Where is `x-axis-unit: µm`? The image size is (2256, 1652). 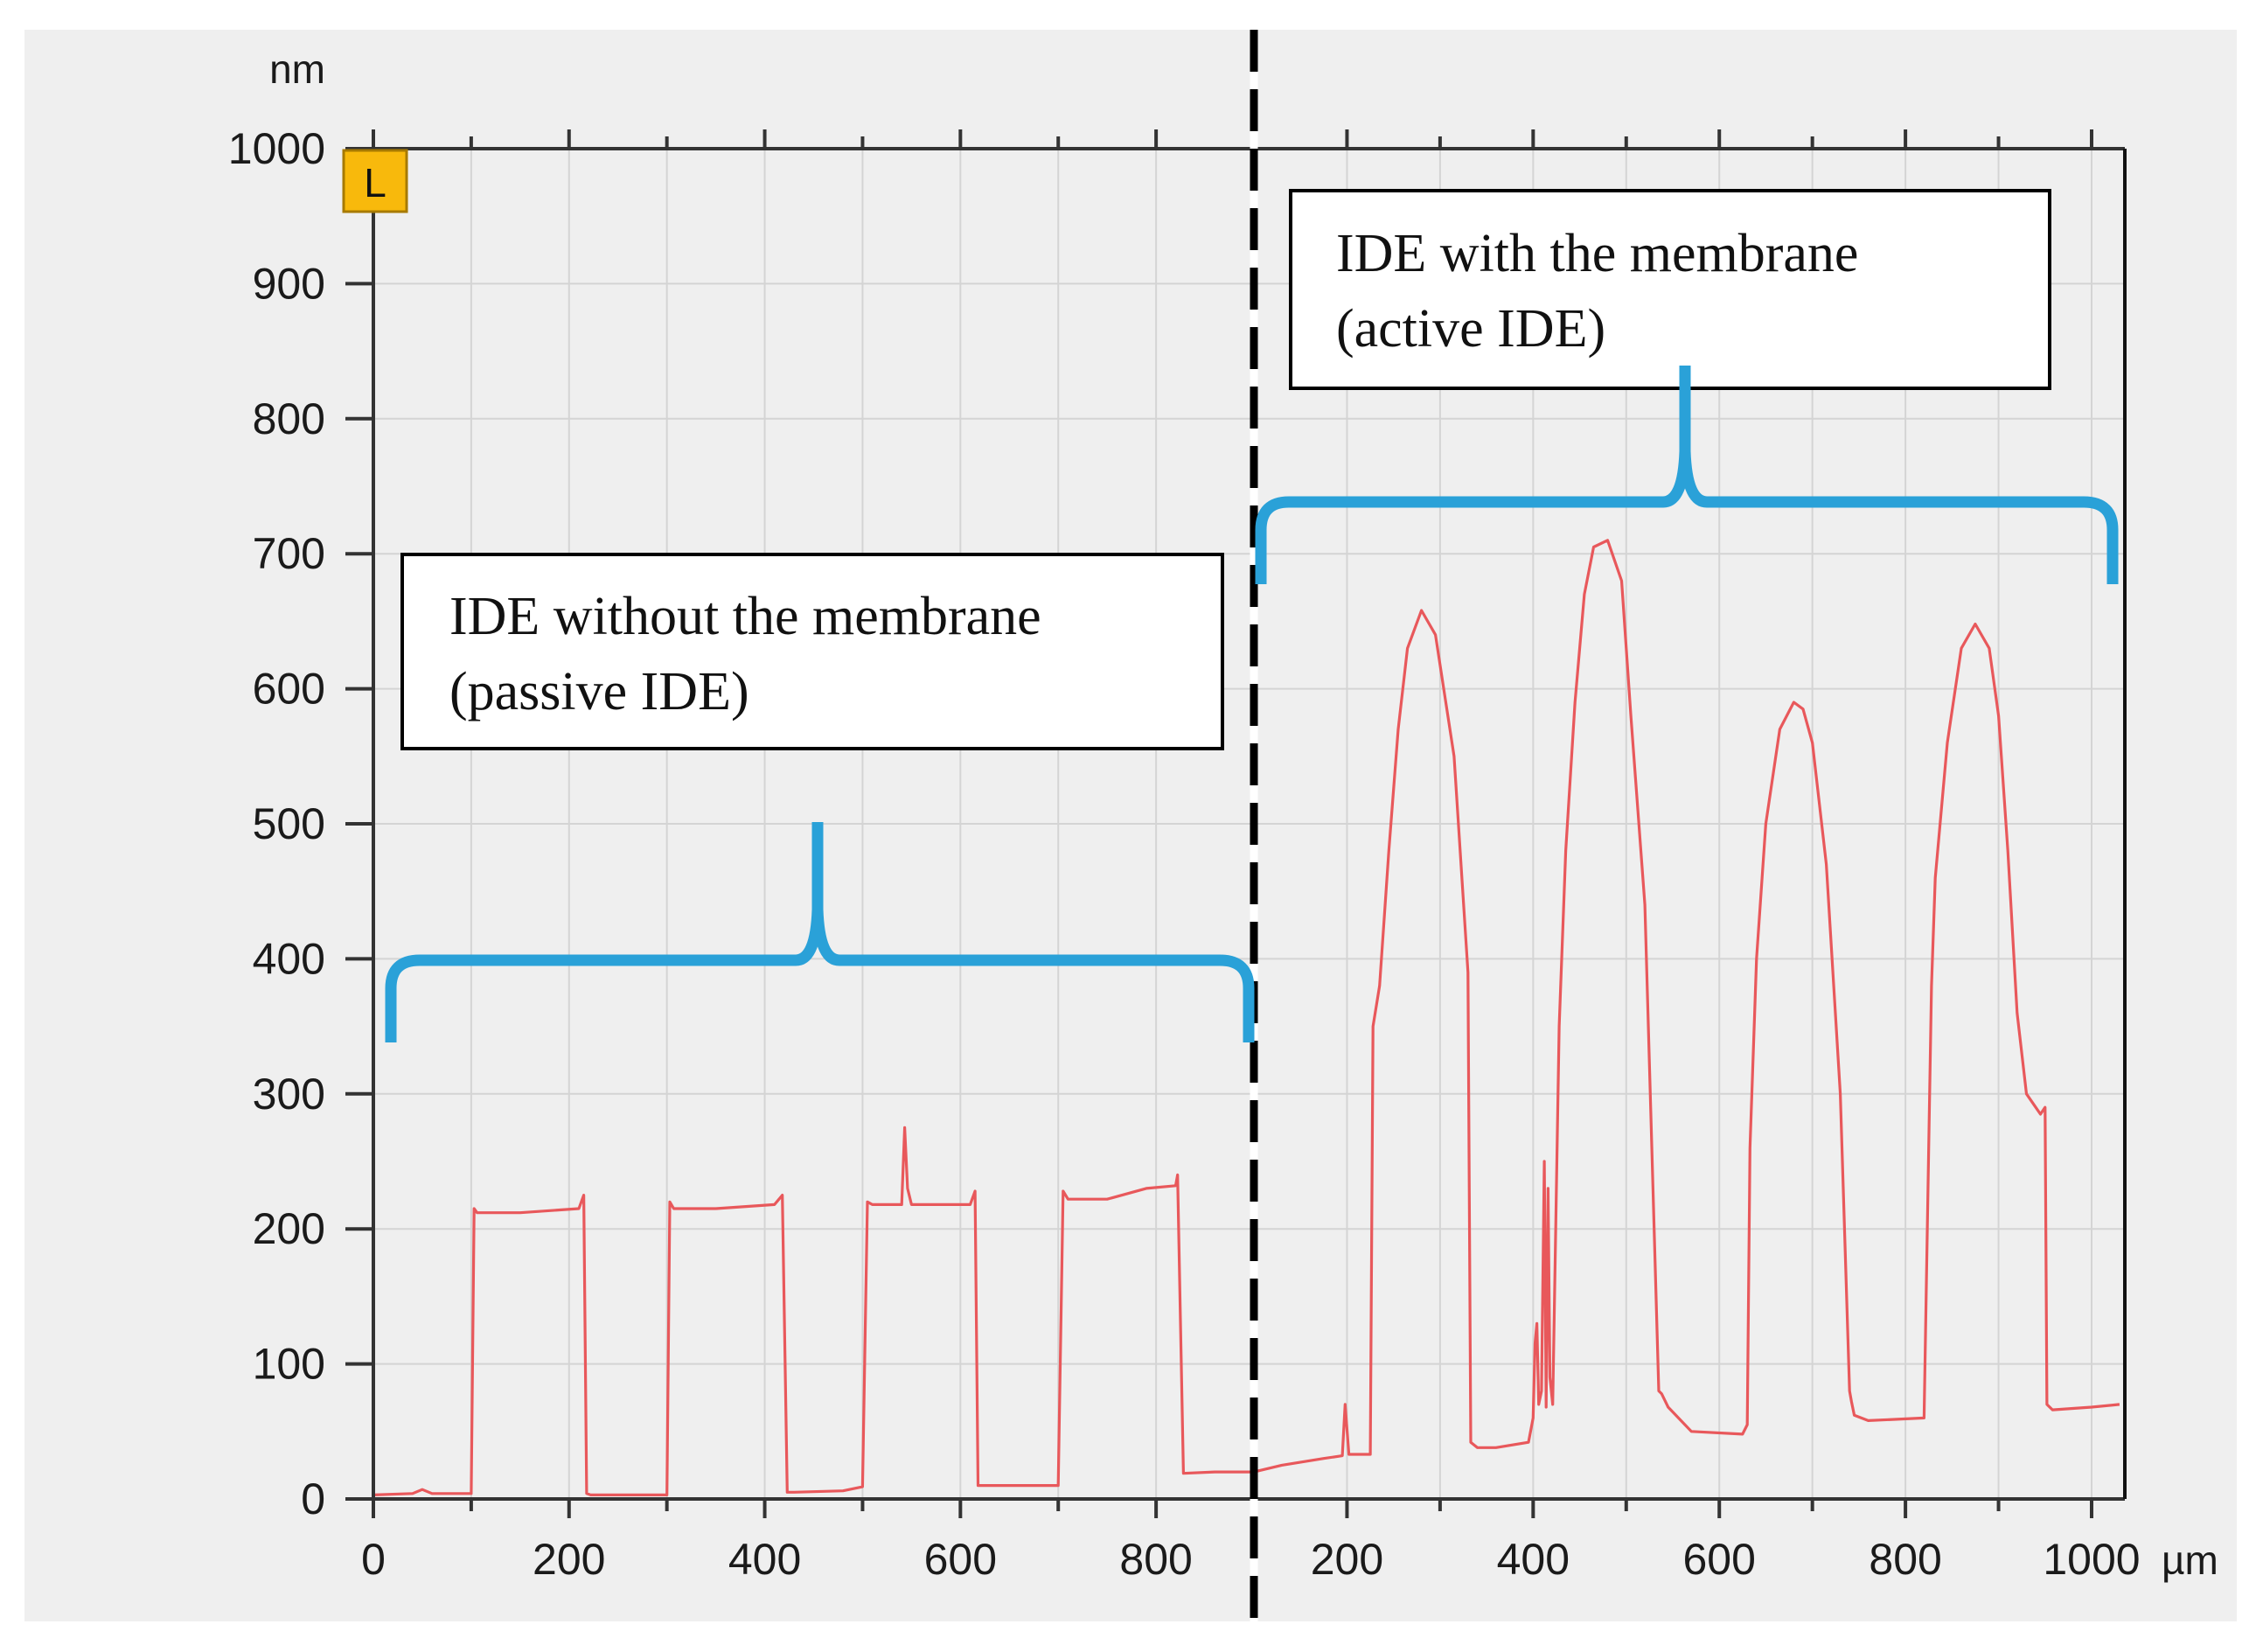 x-axis-unit: µm is located at coordinates (2190, 1560).